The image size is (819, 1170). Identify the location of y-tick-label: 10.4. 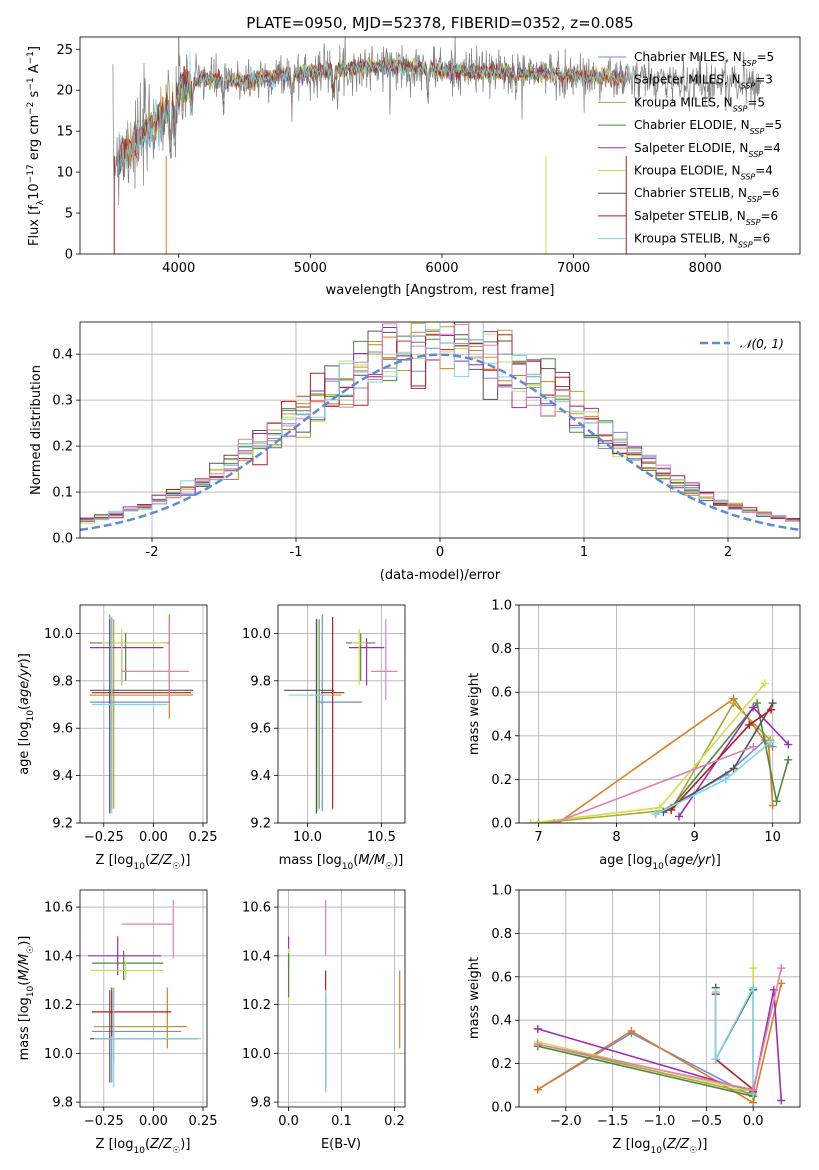
(256, 956).